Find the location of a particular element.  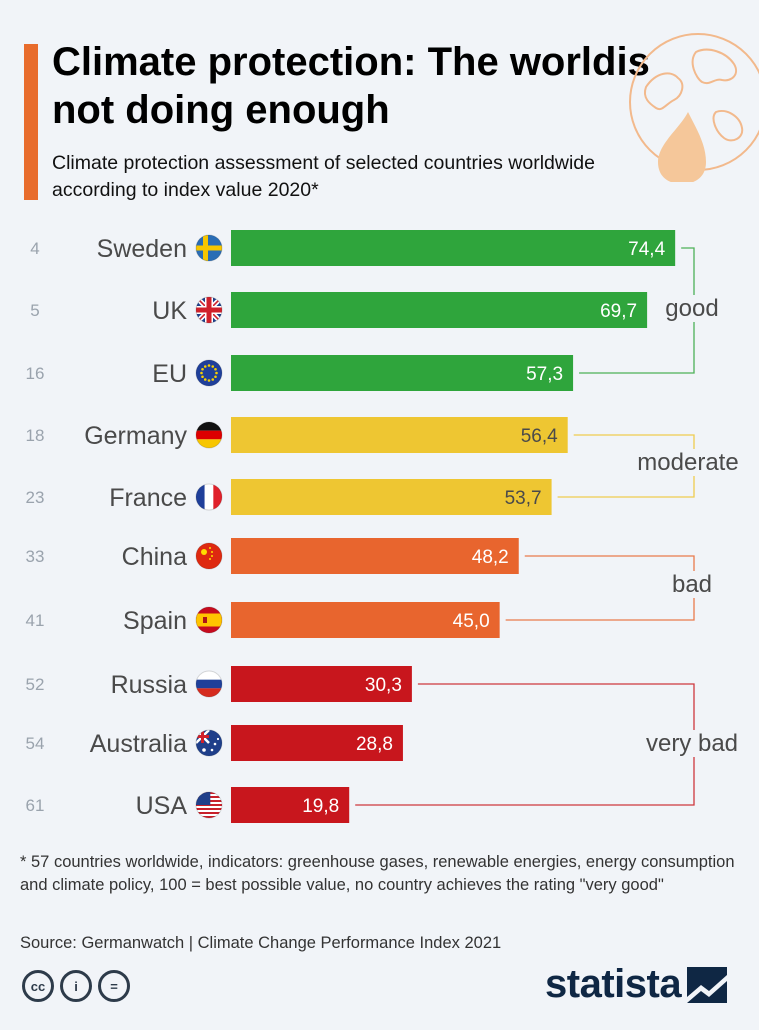

australia-flag-icon is located at coordinates (209, 743).